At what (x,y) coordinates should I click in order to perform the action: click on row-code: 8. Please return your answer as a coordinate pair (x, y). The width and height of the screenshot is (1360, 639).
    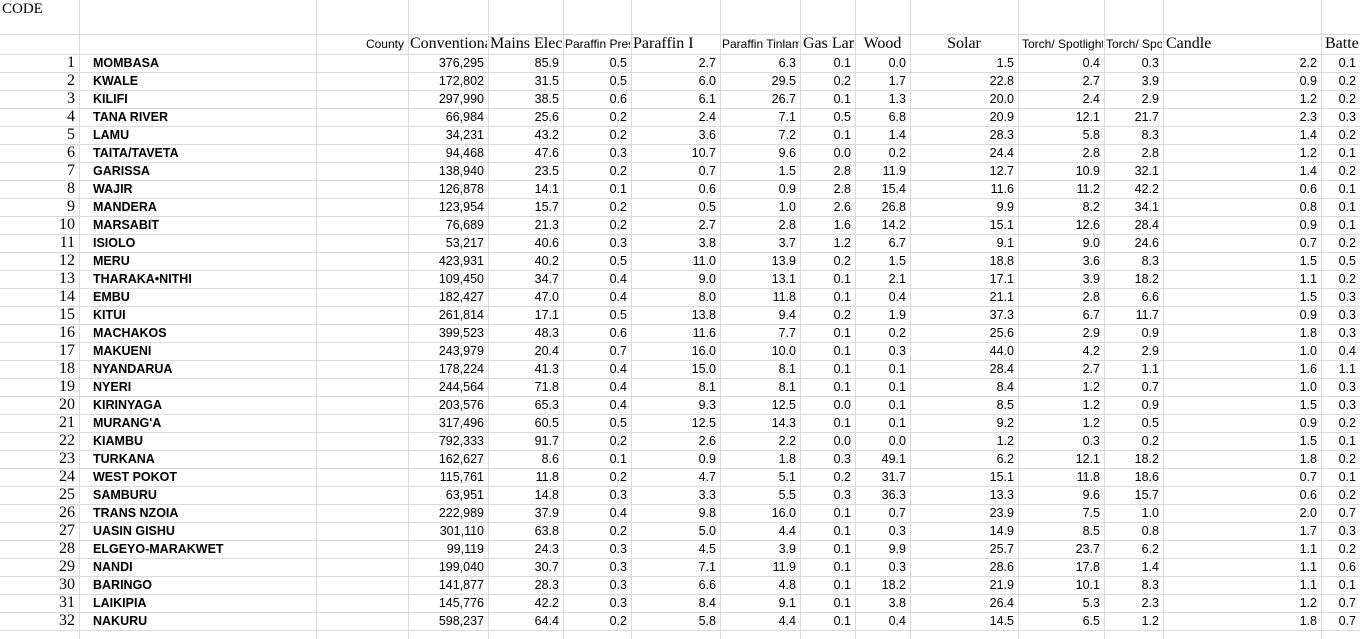
    Looking at the image, I should click on (71, 188).